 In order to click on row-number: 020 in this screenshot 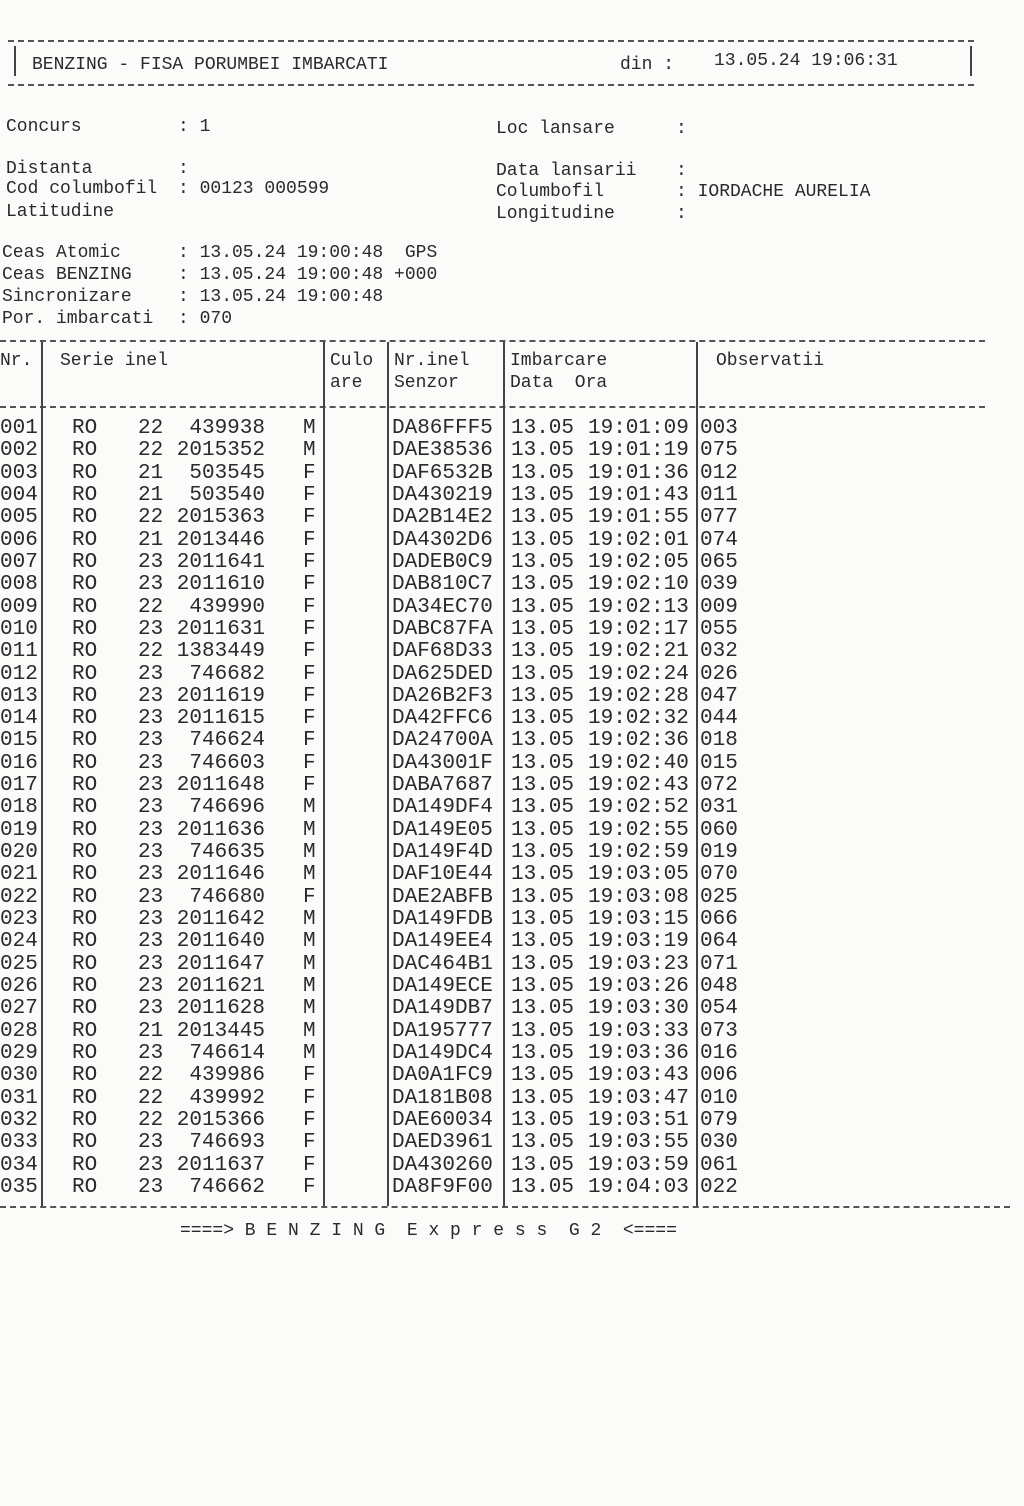, I will do `click(19, 853)`.